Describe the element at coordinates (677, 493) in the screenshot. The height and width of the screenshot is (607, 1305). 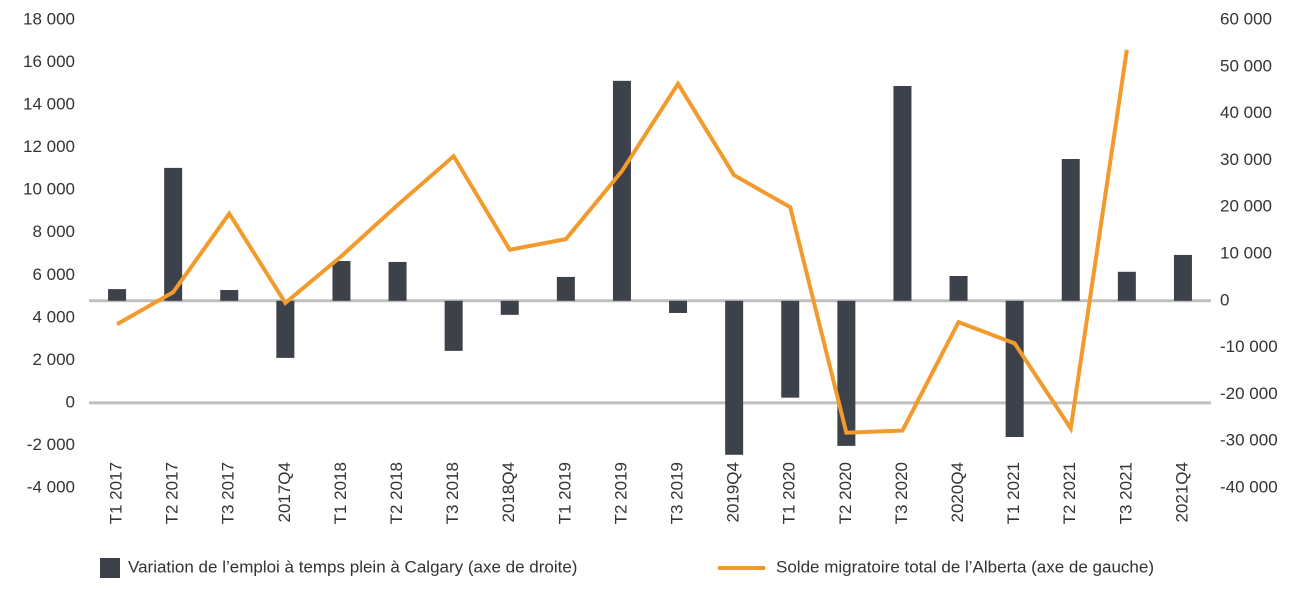
I see `x-tick-label: T3 2019` at that location.